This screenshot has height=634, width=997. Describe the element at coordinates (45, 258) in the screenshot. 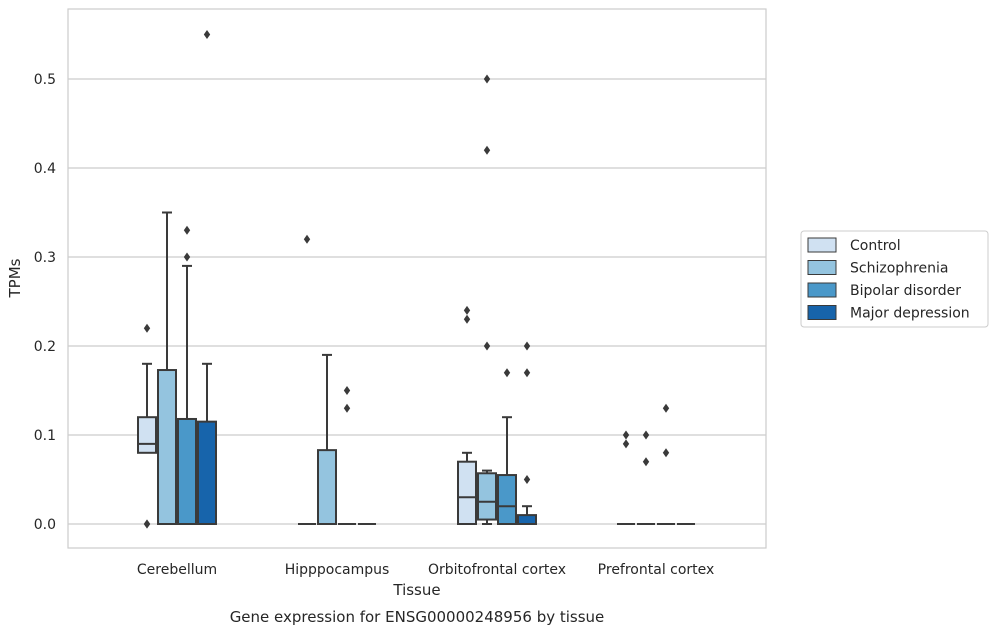

I see `y-tick-label: 0.3` at that location.